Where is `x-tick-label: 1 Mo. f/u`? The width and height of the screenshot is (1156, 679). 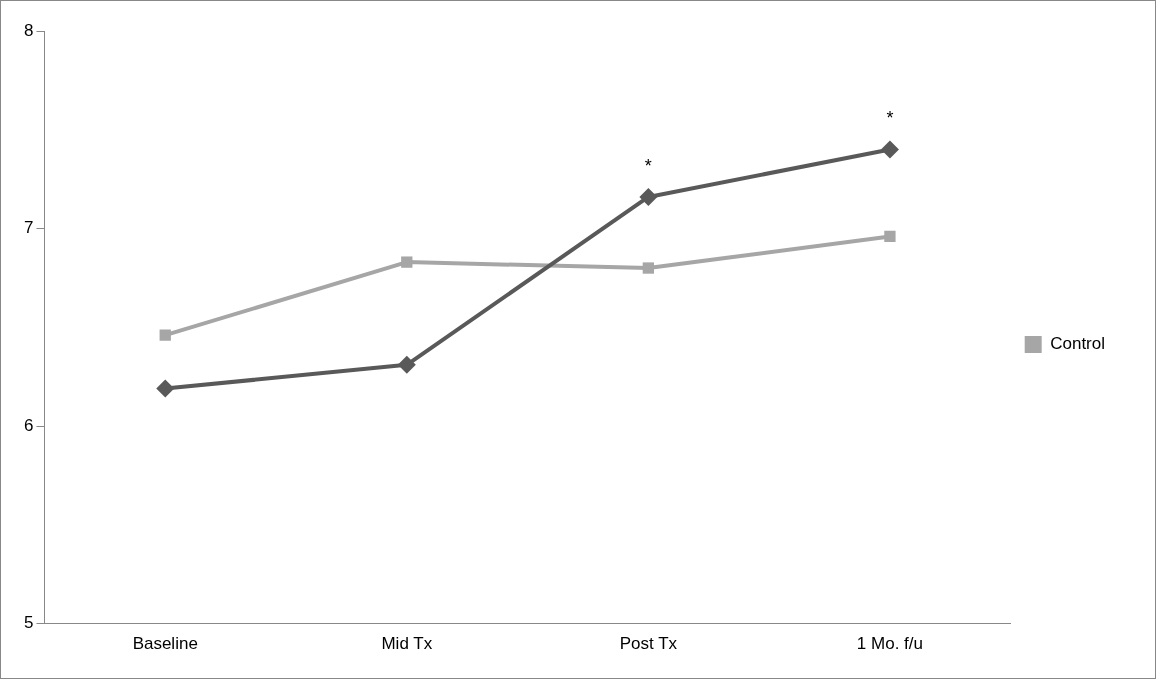
x-tick-label: 1 Mo. f/u is located at coordinates (889, 644).